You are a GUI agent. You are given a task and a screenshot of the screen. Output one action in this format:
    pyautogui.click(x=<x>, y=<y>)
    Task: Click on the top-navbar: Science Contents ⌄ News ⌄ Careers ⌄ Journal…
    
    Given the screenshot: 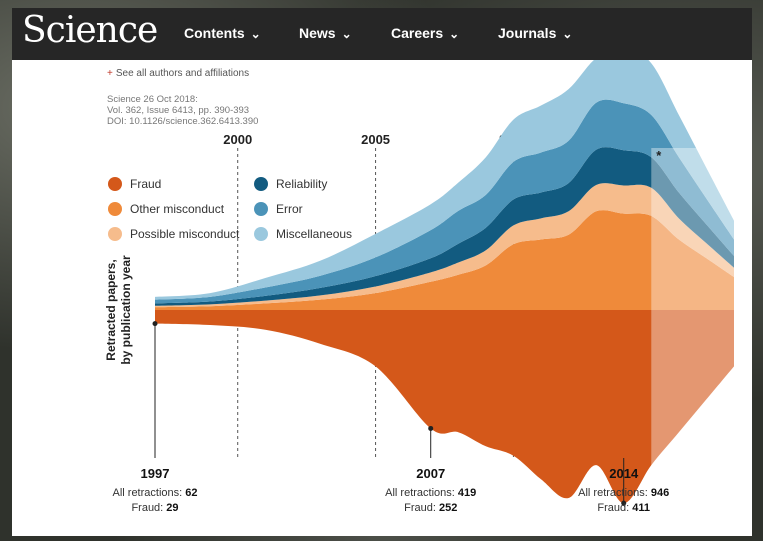 What is the action you would take?
    pyautogui.click(x=382, y=34)
    